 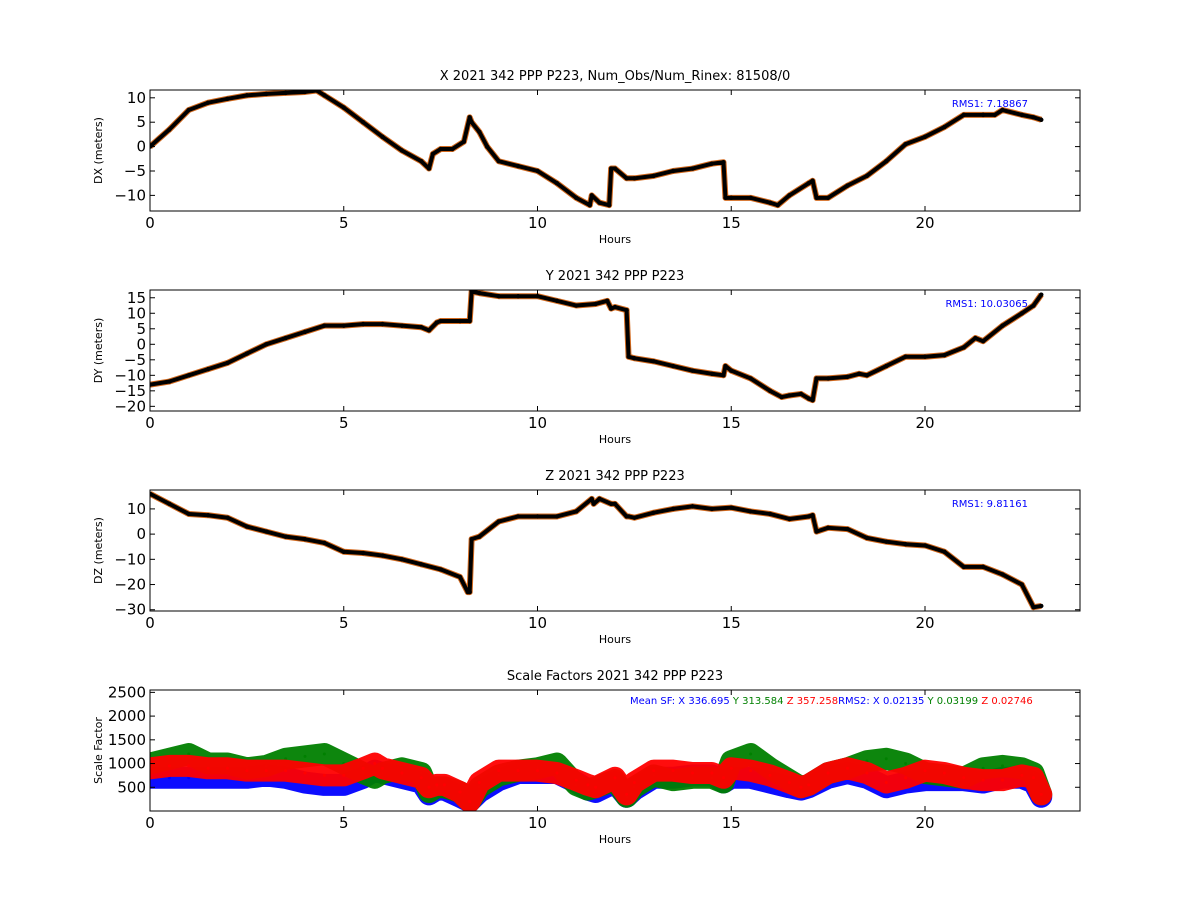 I want to click on y-tick-label: 5, so click(x=141, y=122).